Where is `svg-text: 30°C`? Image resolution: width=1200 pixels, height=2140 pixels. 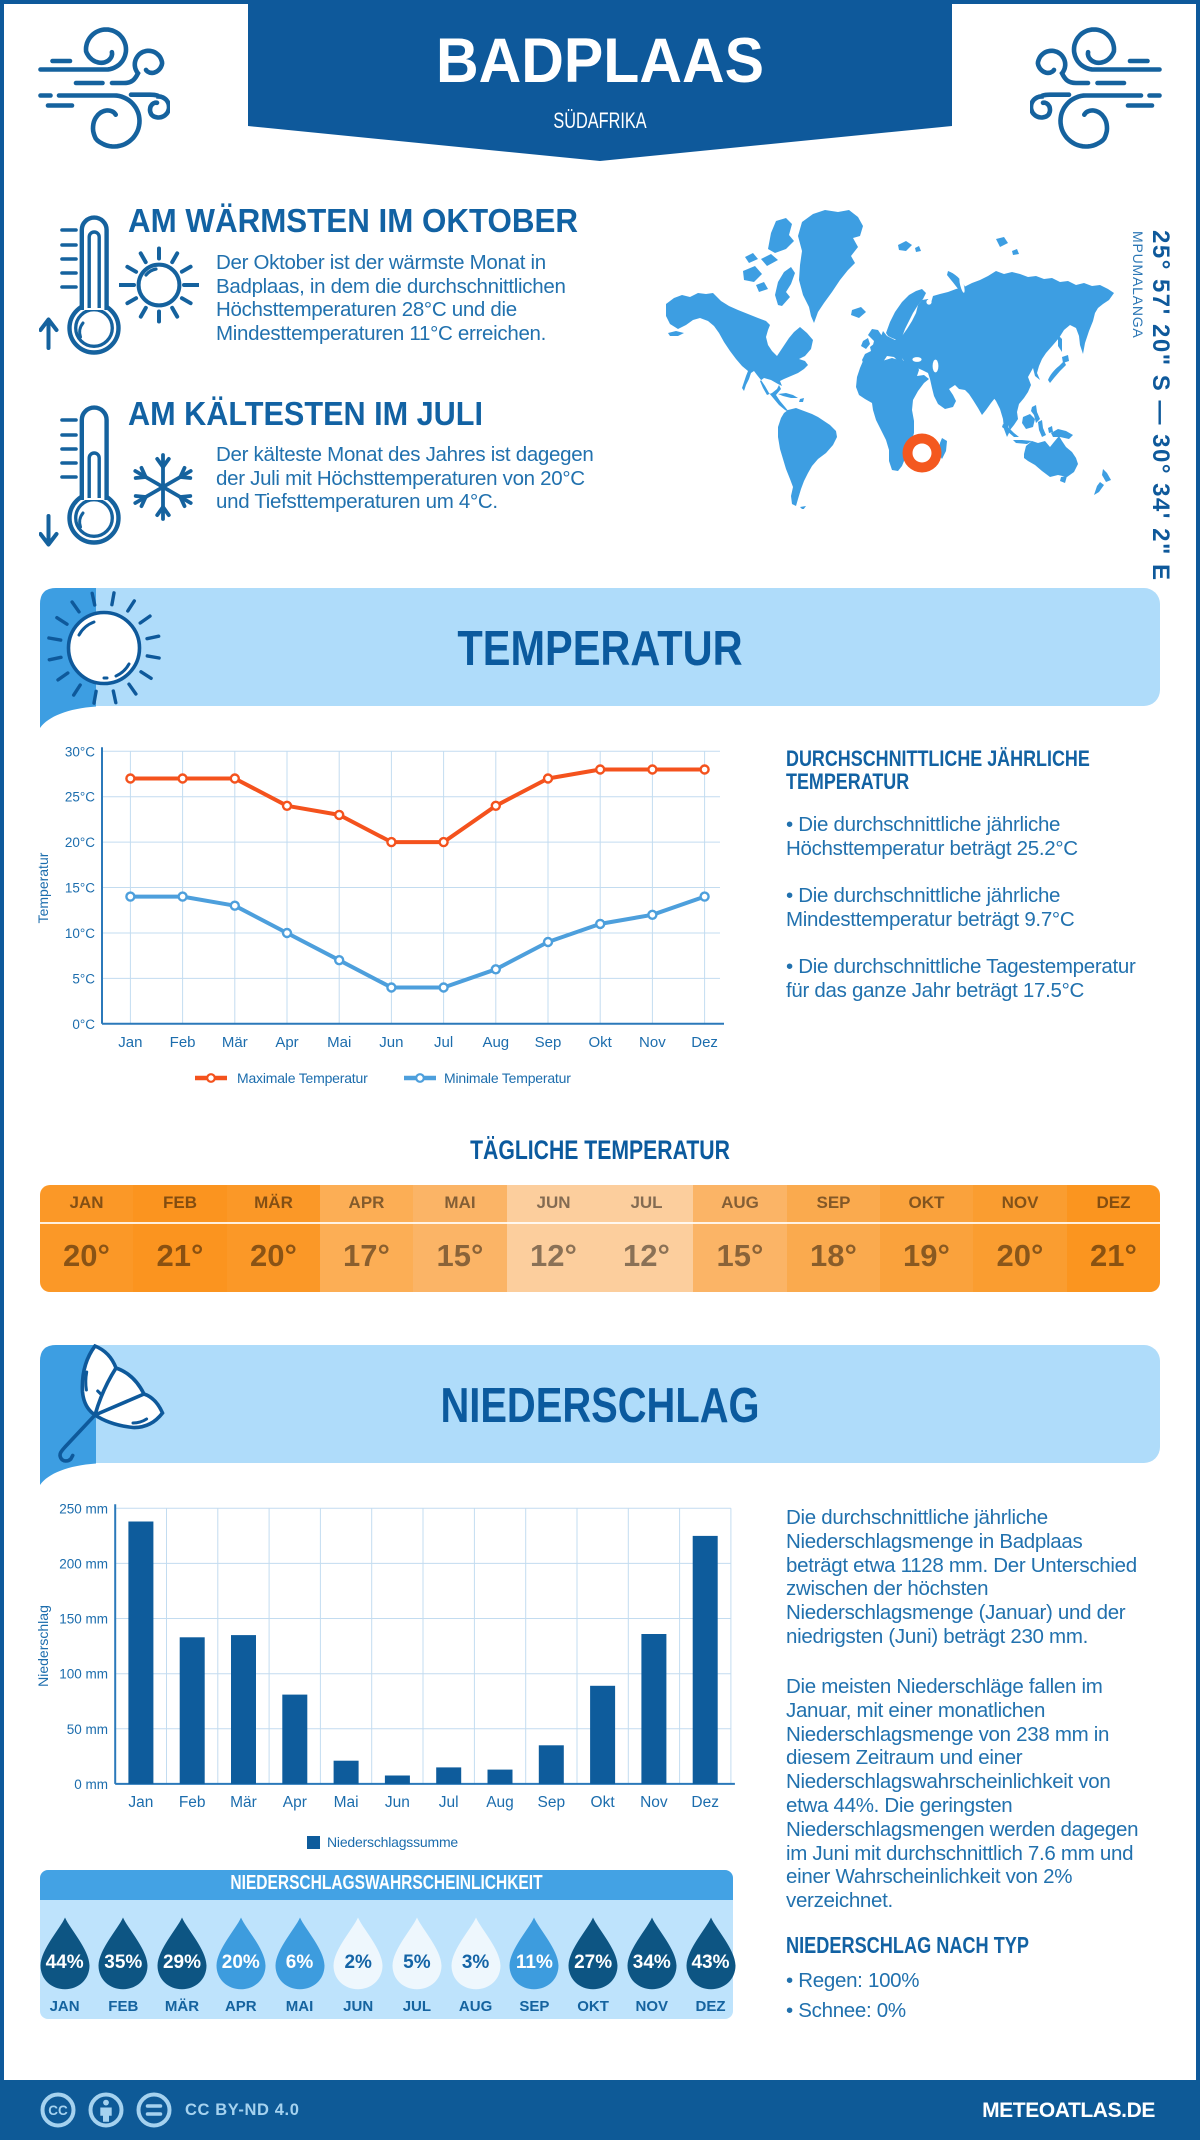
svg-text: 30°C is located at coordinates (80, 751).